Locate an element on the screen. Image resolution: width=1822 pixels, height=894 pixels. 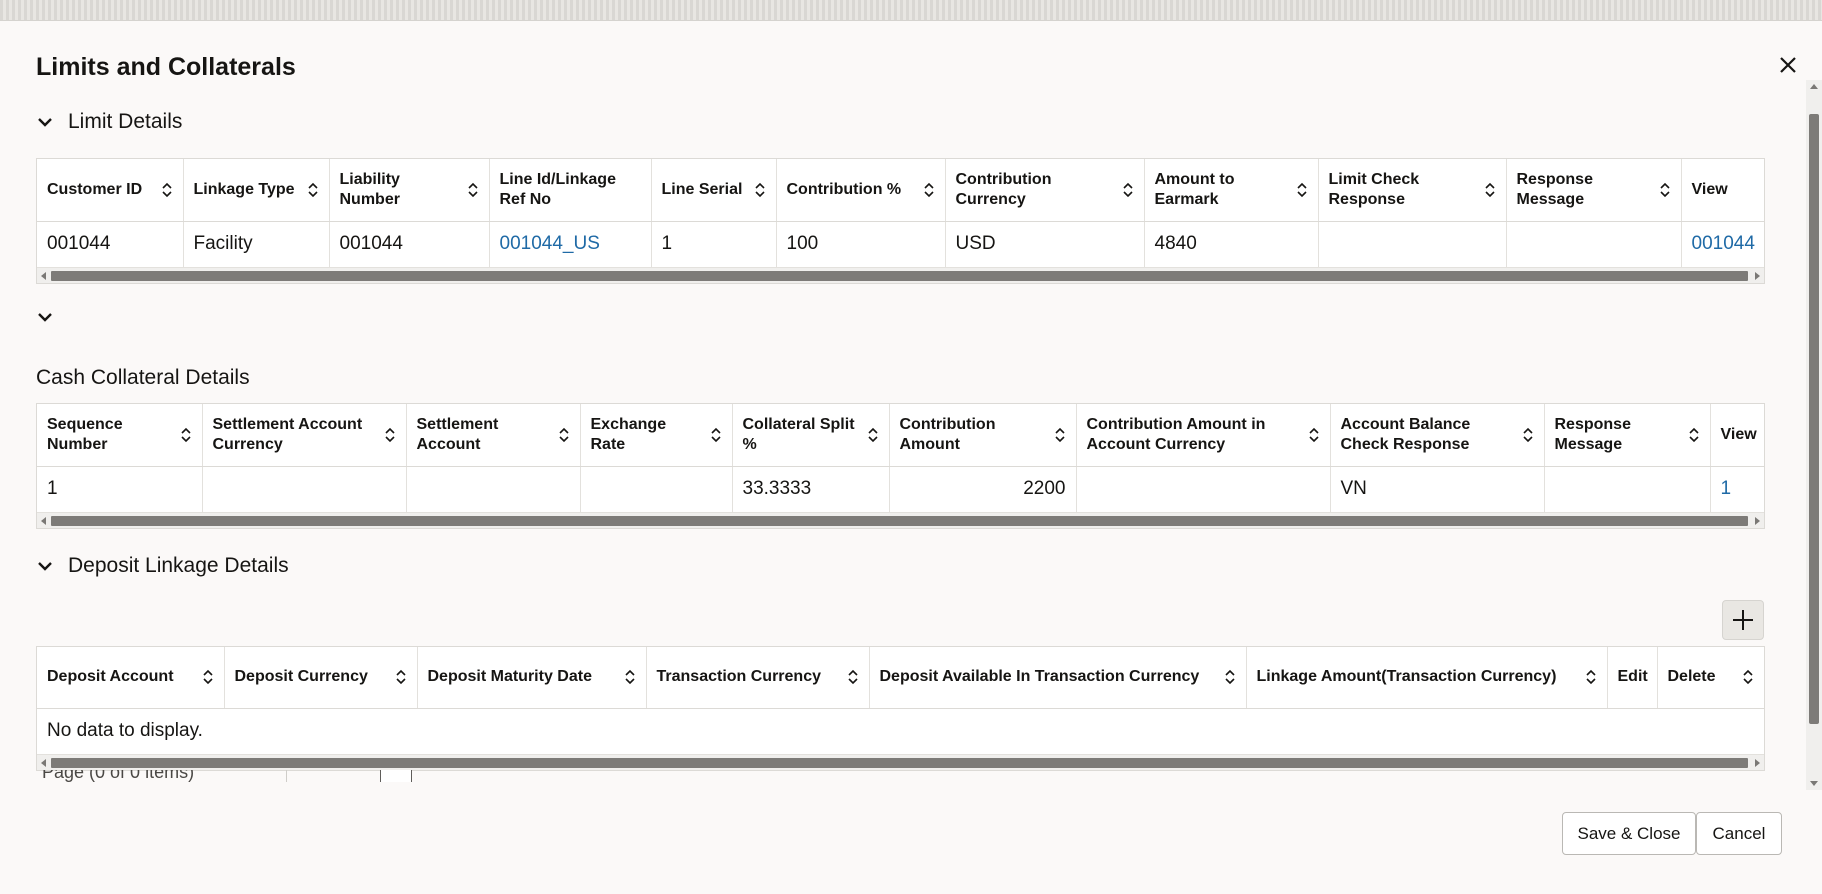
col-header: Line Id/Linkage Ref No is located at coordinates (570, 190).